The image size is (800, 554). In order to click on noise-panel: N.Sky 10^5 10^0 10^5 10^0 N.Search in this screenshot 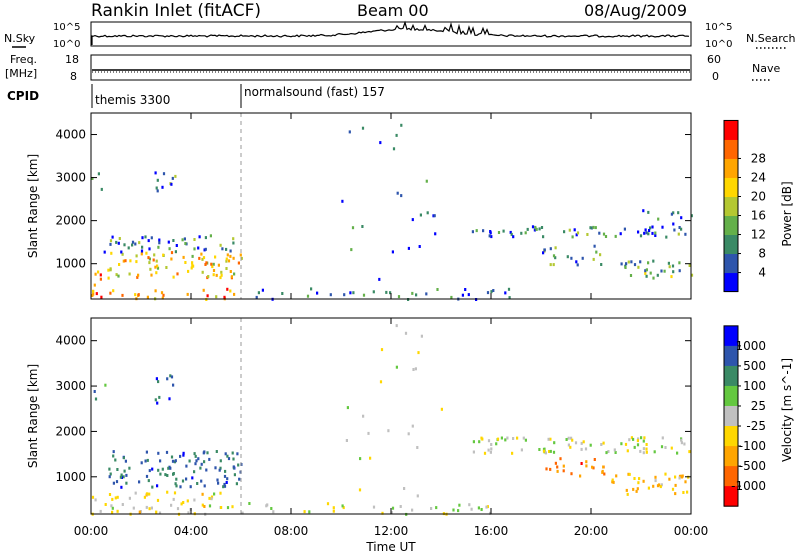, I will do `click(400, 35)`.